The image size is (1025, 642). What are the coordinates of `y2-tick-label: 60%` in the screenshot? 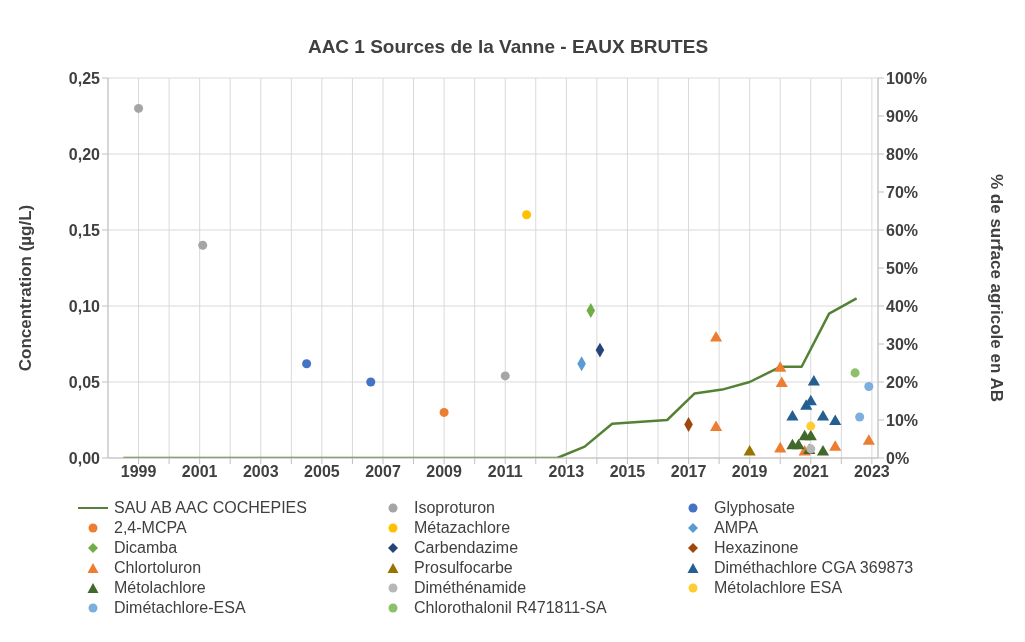 It's located at (902, 230).